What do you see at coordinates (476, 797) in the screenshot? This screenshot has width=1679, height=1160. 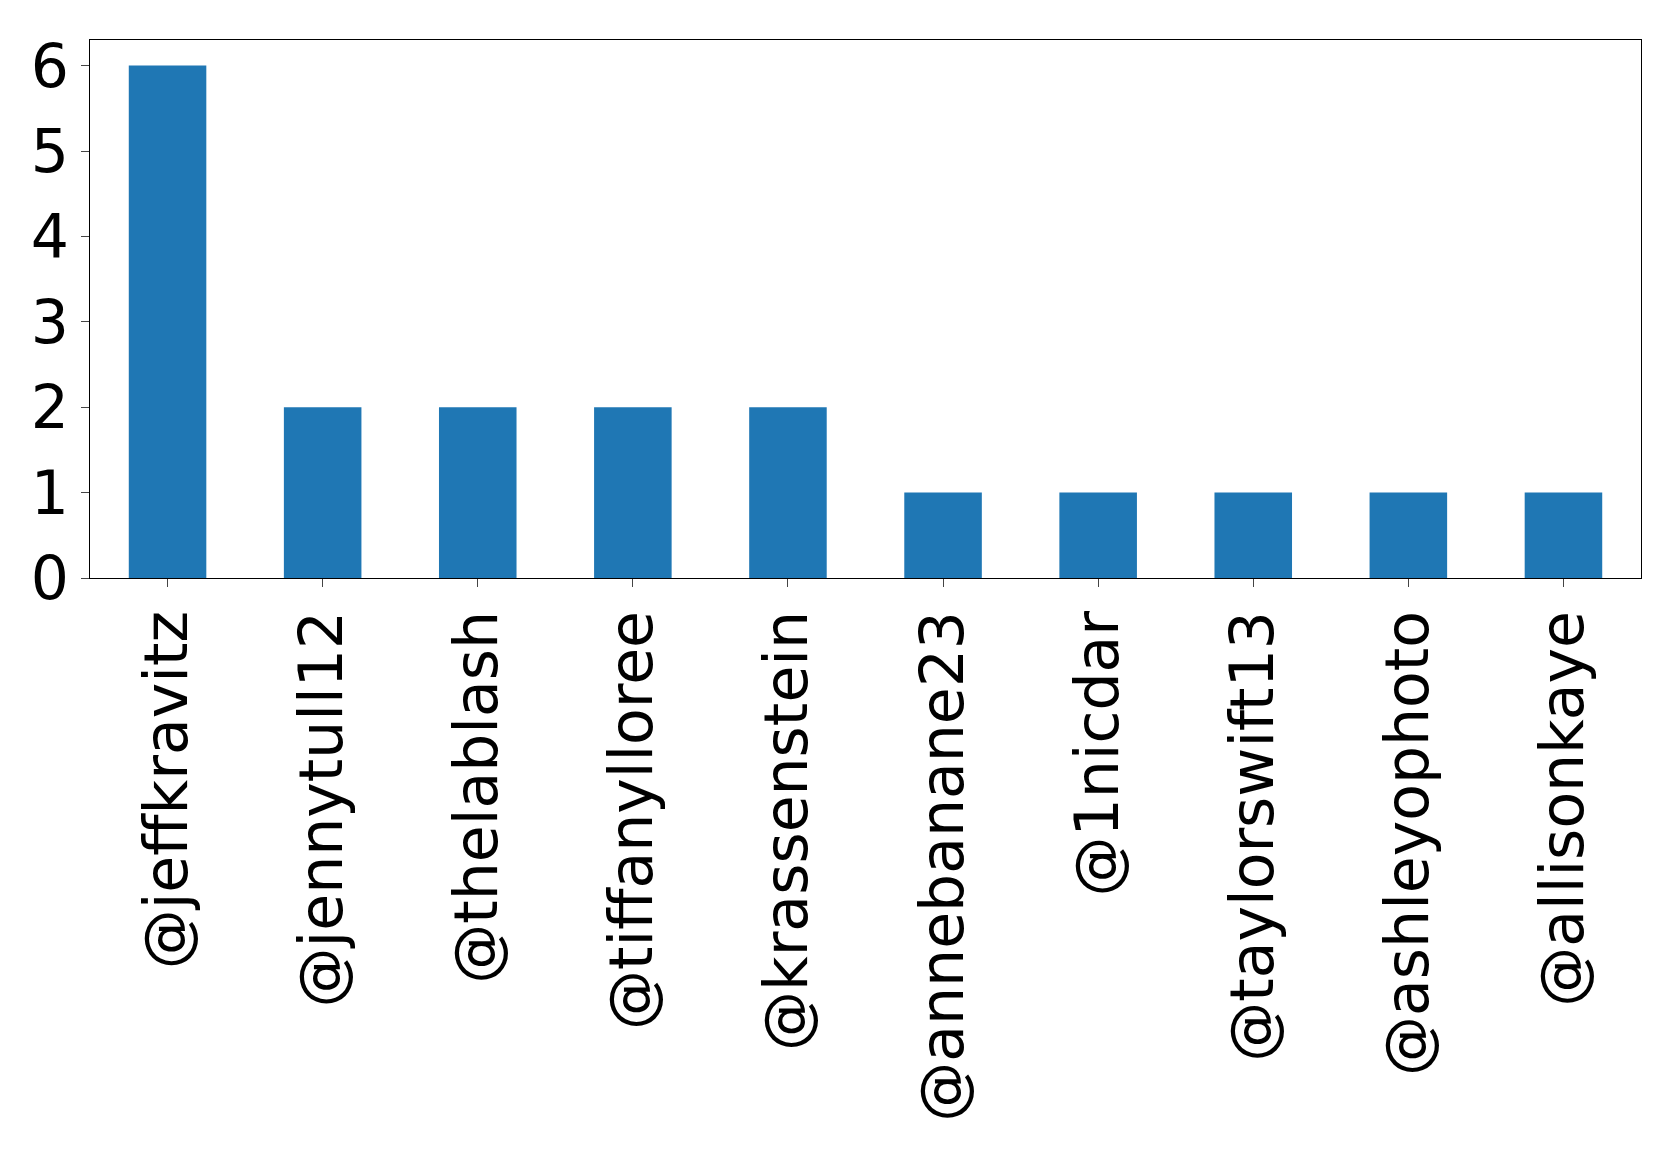 I see `x-tick-label: @thelablash` at bounding box center [476, 797].